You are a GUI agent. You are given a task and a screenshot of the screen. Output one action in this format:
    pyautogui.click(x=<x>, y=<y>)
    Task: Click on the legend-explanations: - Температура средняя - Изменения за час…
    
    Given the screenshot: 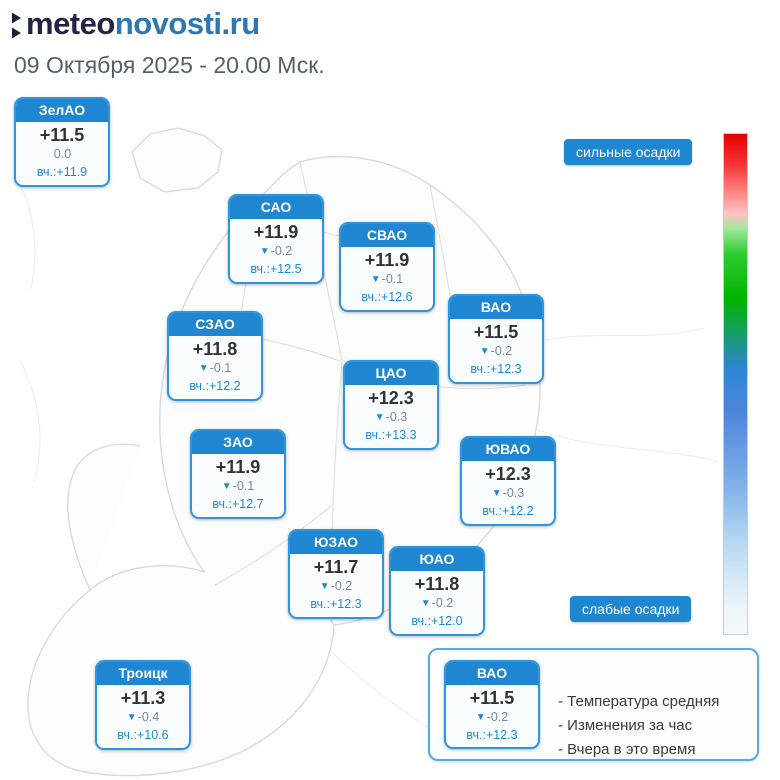 What is the action you would take?
    pyautogui.click(x=639, y=724)
    